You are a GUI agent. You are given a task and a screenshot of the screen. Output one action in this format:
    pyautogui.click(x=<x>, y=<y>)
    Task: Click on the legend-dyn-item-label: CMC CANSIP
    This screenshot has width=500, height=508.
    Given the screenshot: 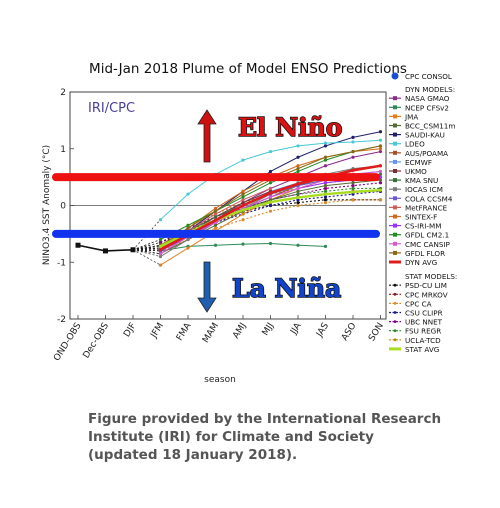 What is the action you would take?
    pyautogui.click(x=428, y=244)
    